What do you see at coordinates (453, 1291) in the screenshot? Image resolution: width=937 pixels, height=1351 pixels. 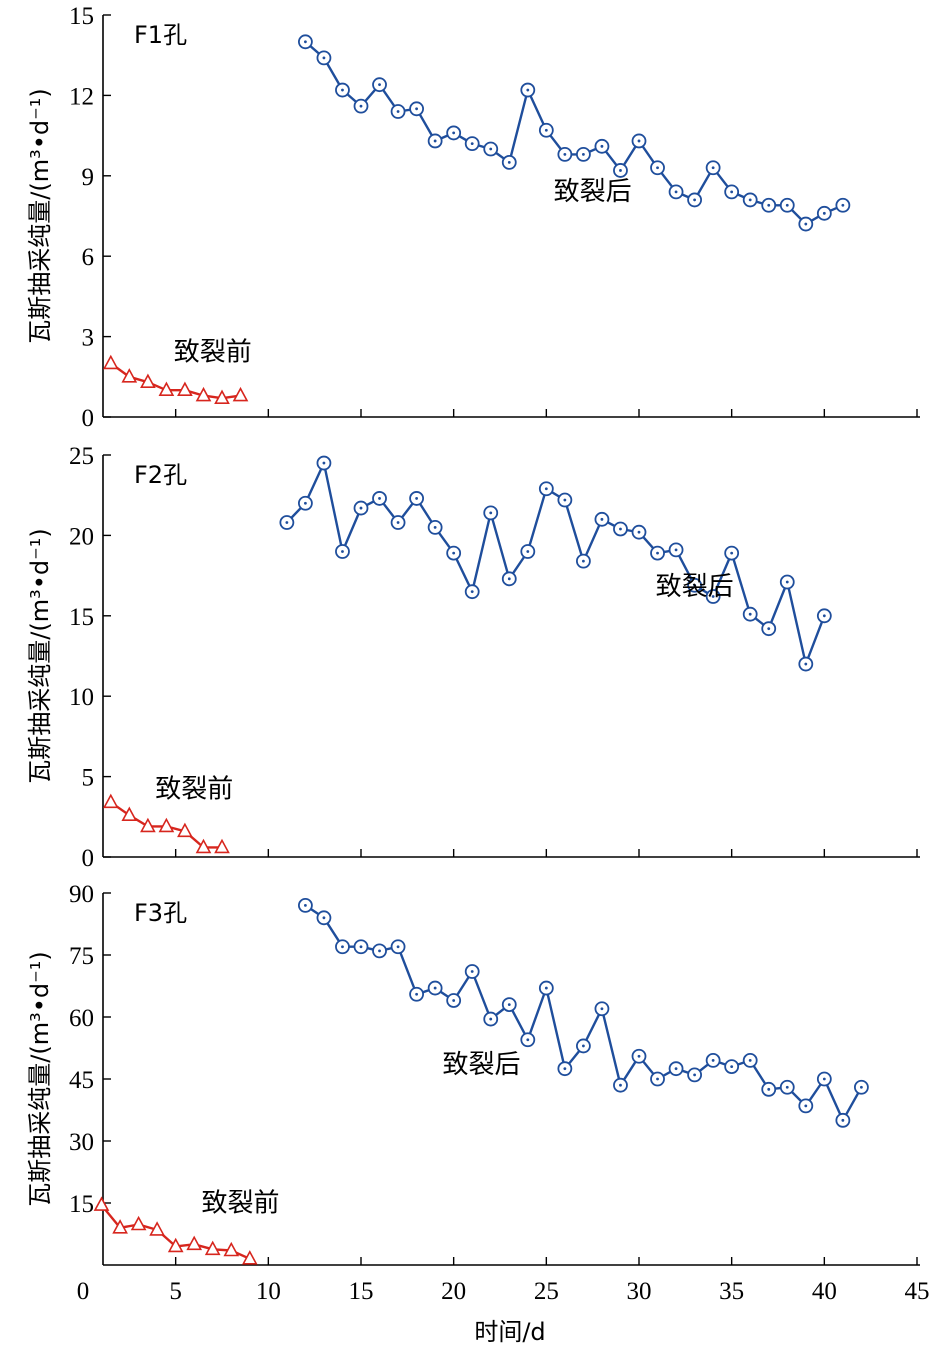 I see `x-tick-label: 20` at bounding box center [453, 1291].